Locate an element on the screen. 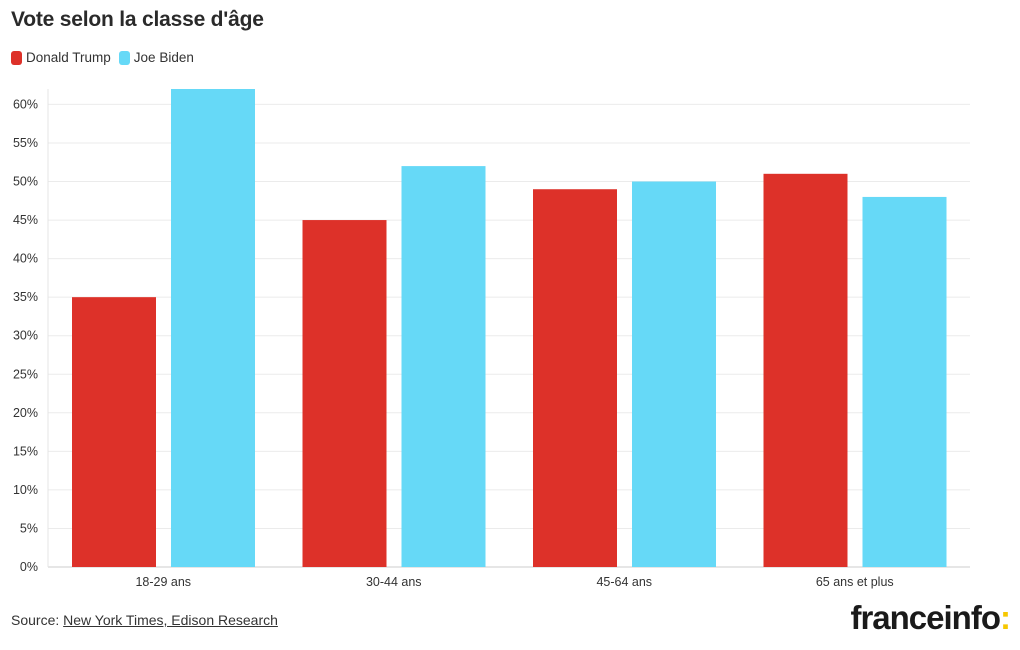 The image size is (1020, 650). y-tick-label: 15% is located at coordinates (25, 451).